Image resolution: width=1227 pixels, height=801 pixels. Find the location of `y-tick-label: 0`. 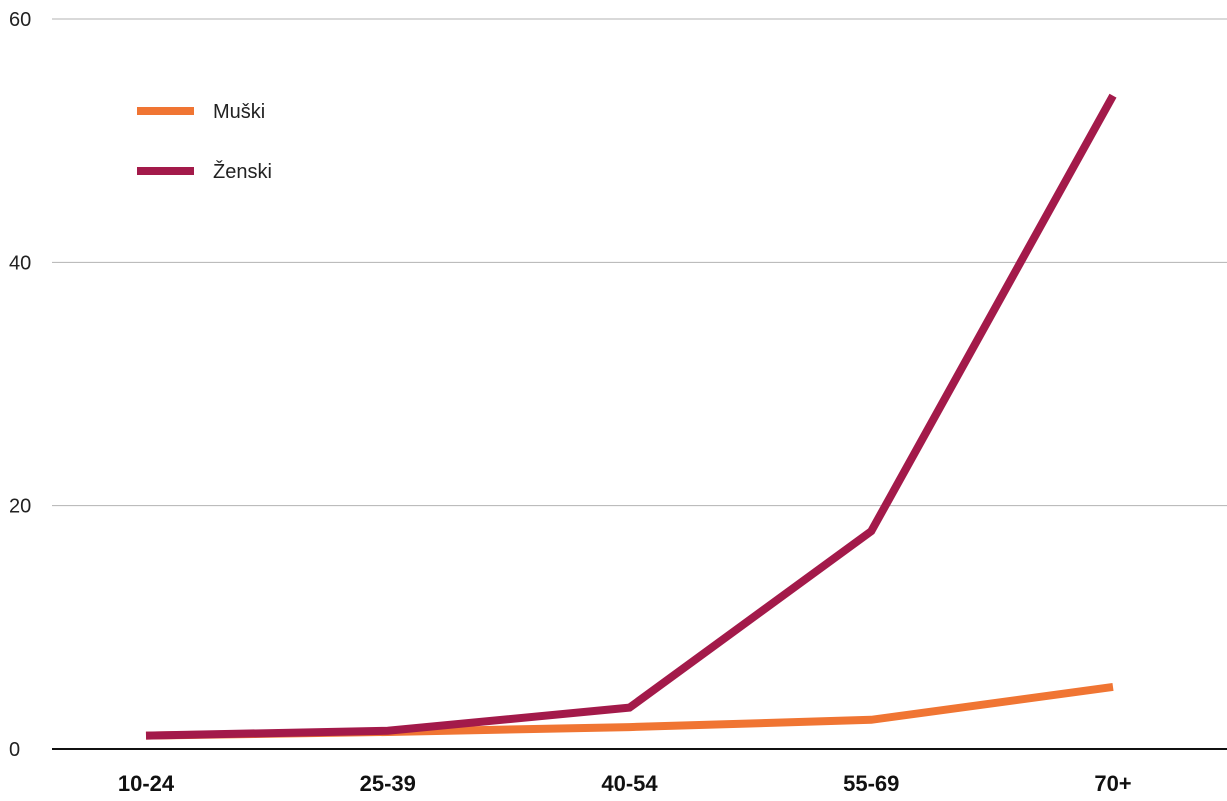

y-tick-label: 0 is located at coordinates (14, 750).